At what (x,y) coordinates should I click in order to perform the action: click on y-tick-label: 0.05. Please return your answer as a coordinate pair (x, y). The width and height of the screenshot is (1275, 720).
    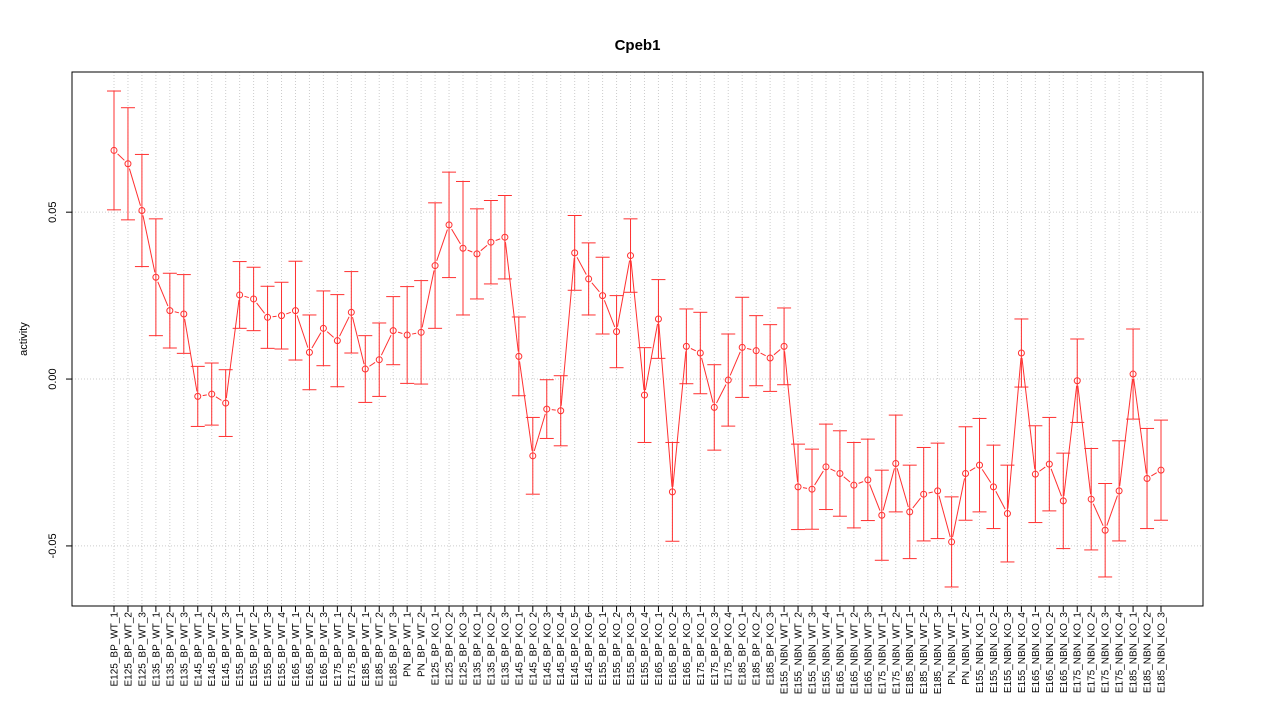
    Looking at the image, I should click on (53, 211).